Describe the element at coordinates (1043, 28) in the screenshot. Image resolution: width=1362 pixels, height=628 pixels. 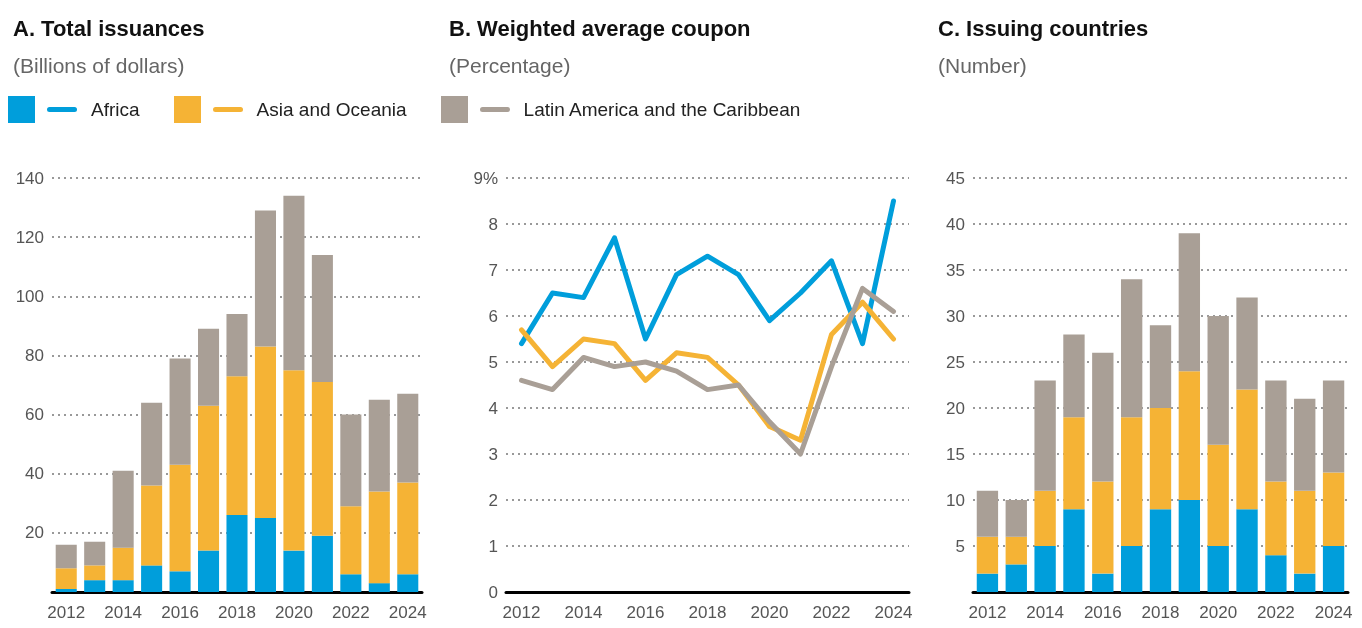
I see `chart-title: C. Issuing countries` at that location.